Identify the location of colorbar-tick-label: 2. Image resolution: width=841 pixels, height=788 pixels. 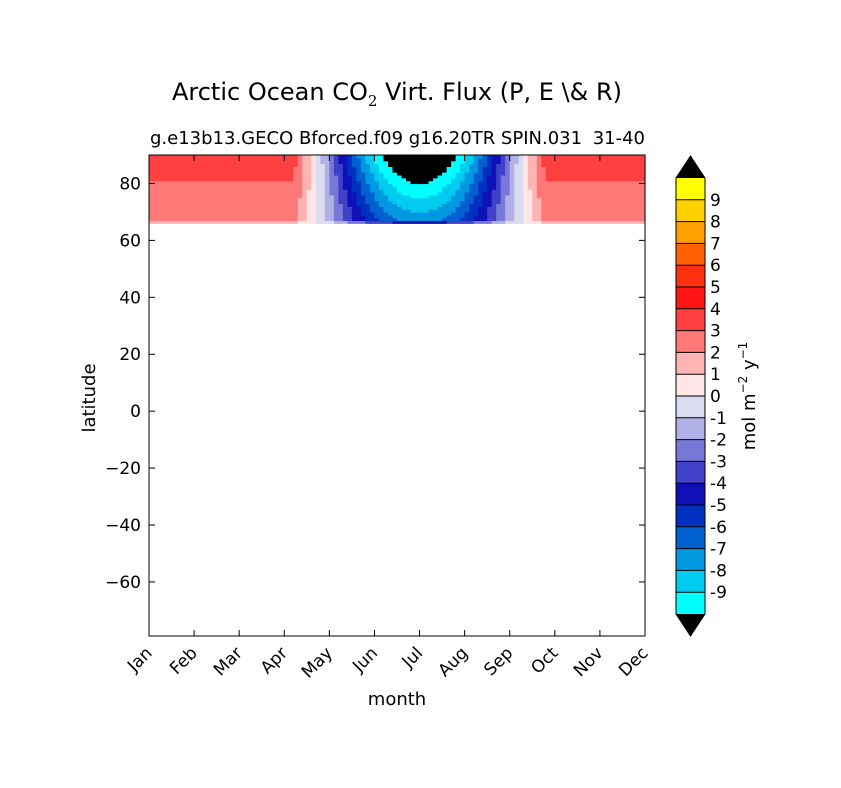
(715, 353).